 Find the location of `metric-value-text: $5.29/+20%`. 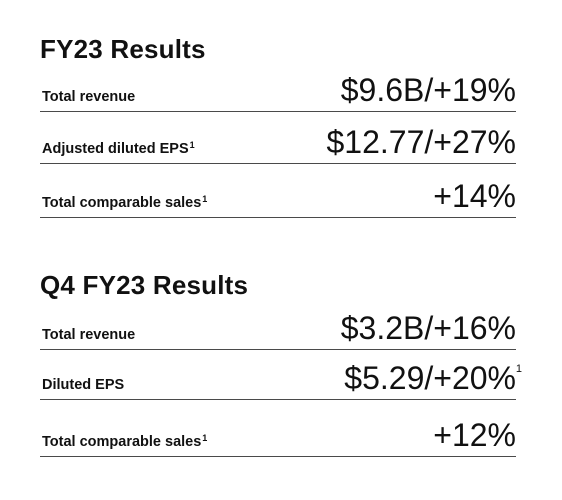

metric-value-text: $5.29/+20% is located at coordinates (430, 378).